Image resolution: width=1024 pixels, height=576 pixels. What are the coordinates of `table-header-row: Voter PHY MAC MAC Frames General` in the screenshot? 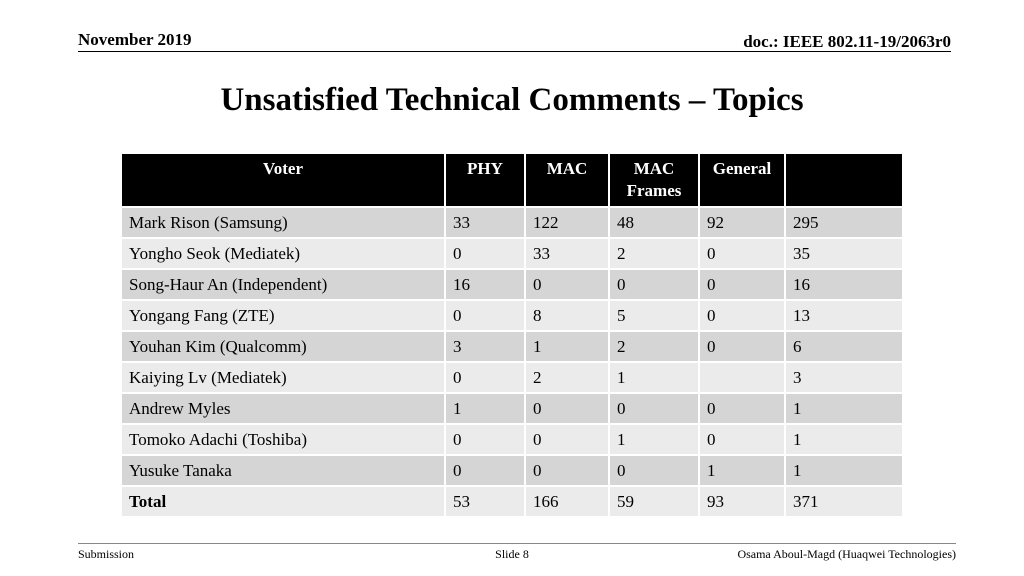 It's located at (512, 180).